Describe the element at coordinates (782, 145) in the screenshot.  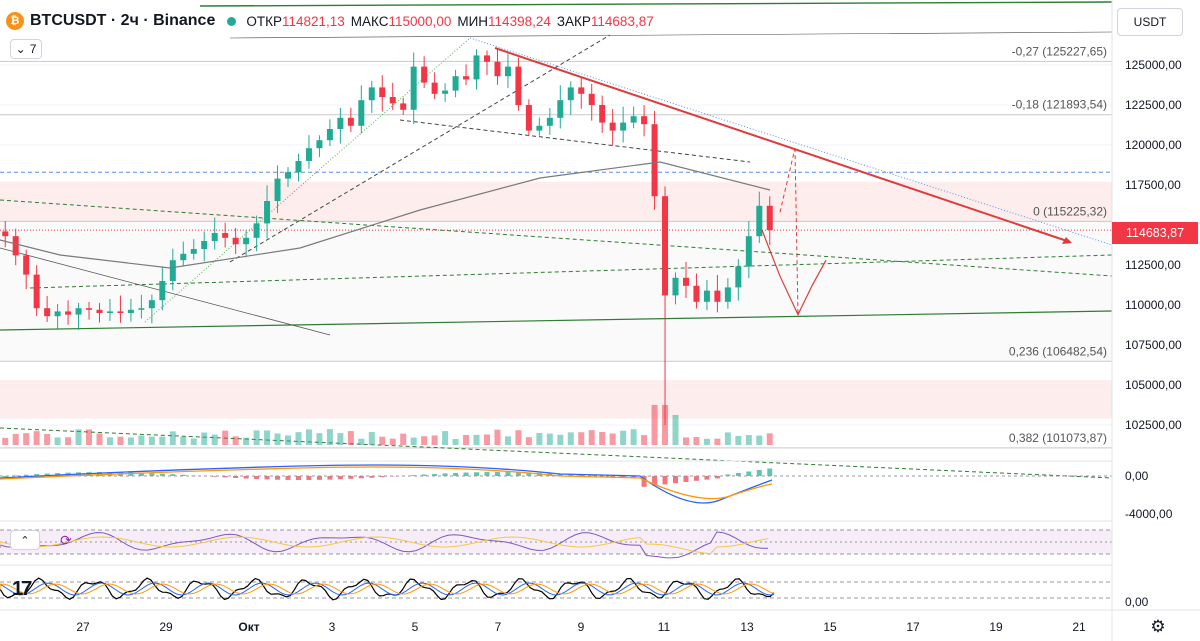
I see `resistance-line` at that location.